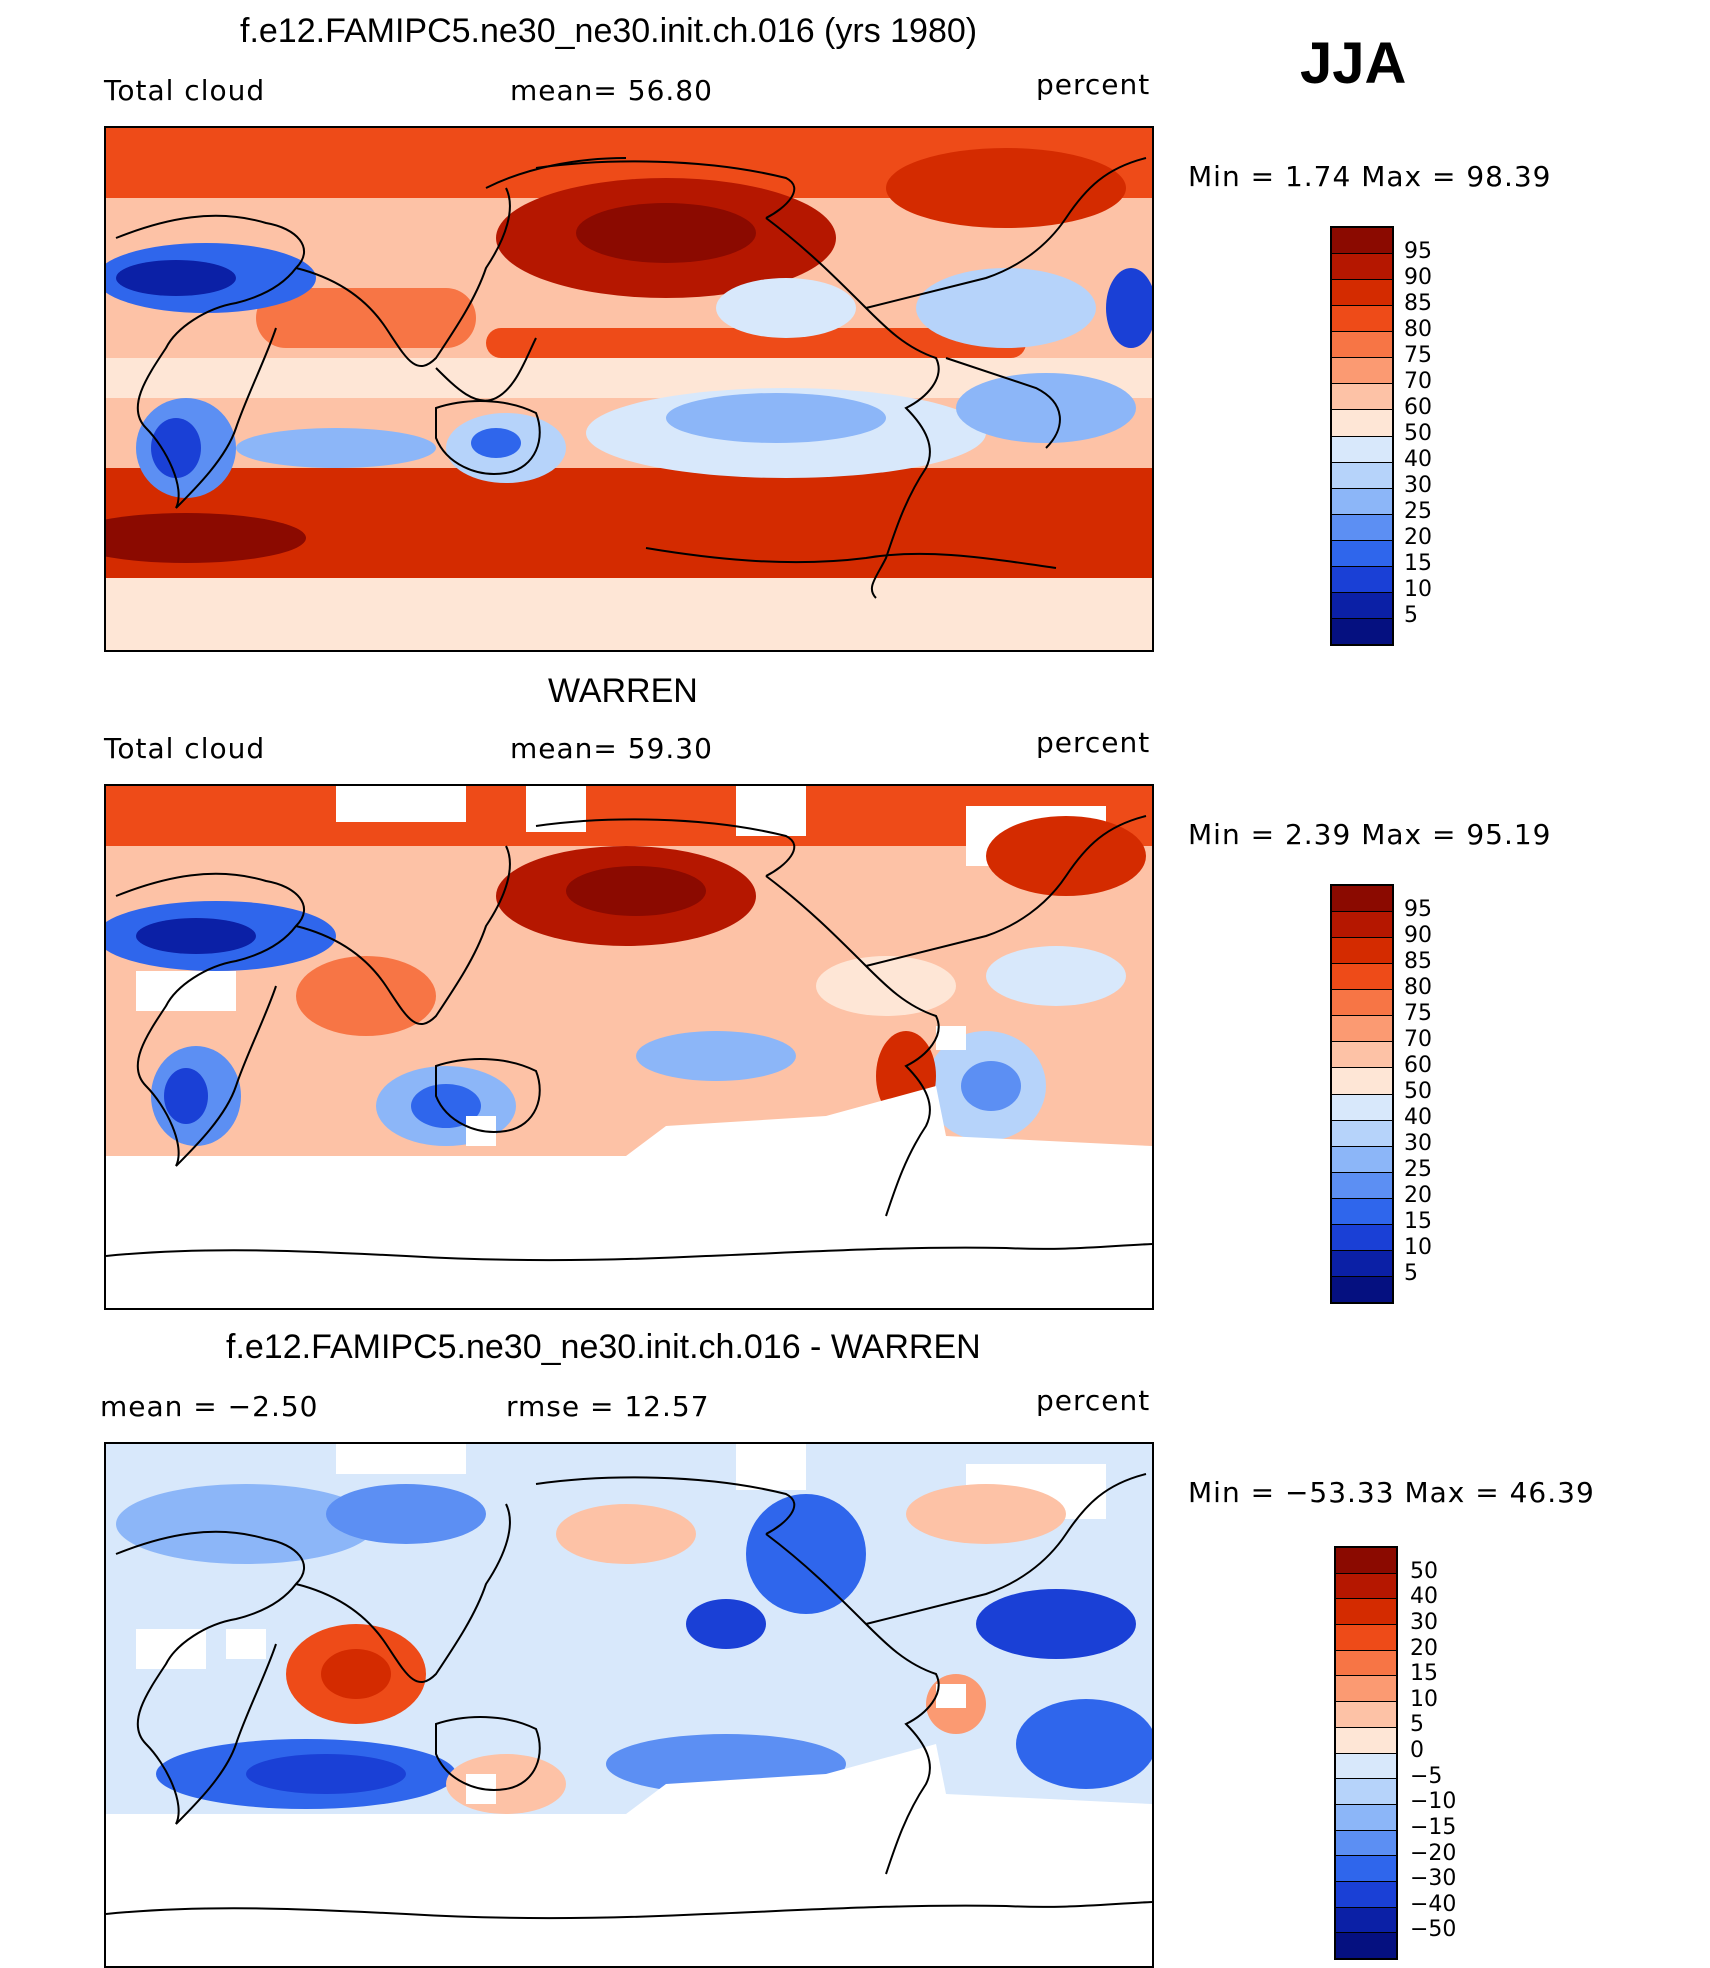 This screenshot has height=1968, width=1710. I want to click on colorbar-tick-label: −30, so click(1433, 1879).